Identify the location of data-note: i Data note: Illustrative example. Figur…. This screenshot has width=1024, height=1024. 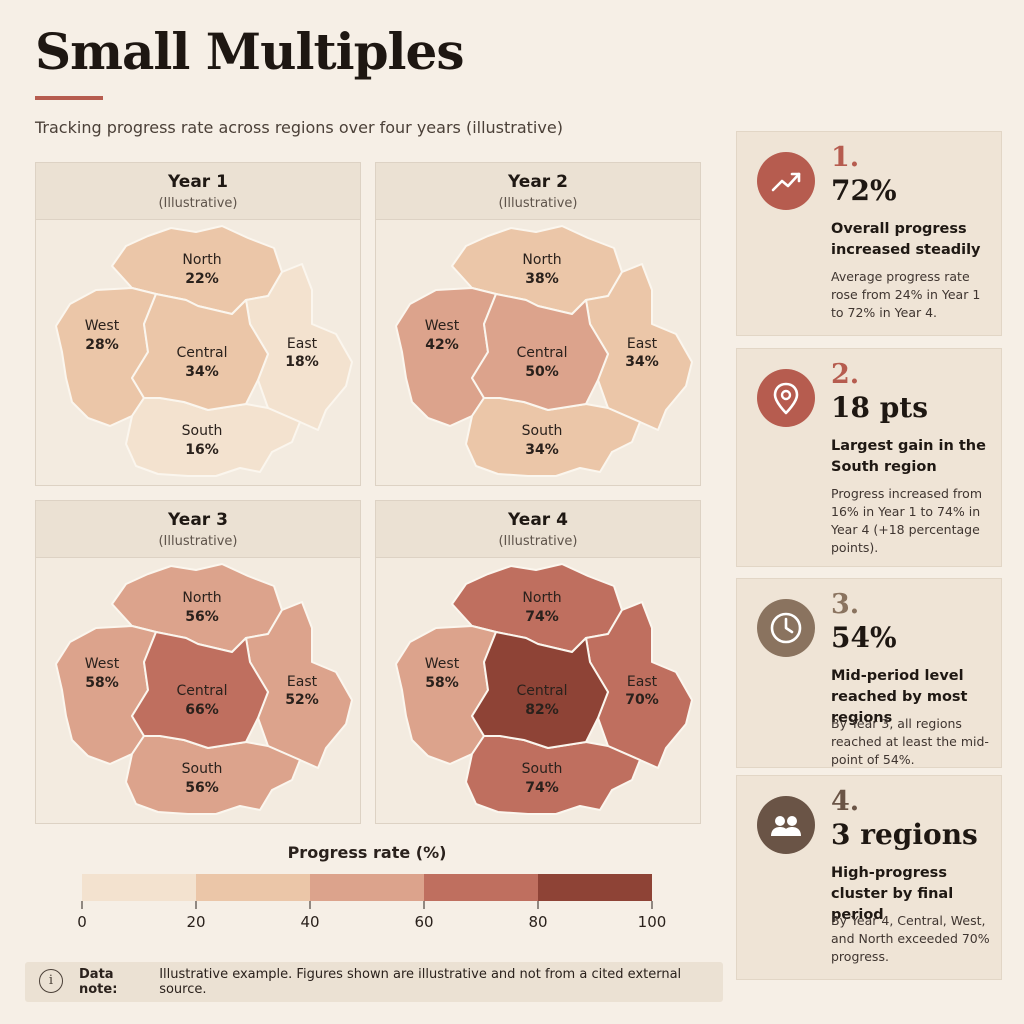
(374, 982).